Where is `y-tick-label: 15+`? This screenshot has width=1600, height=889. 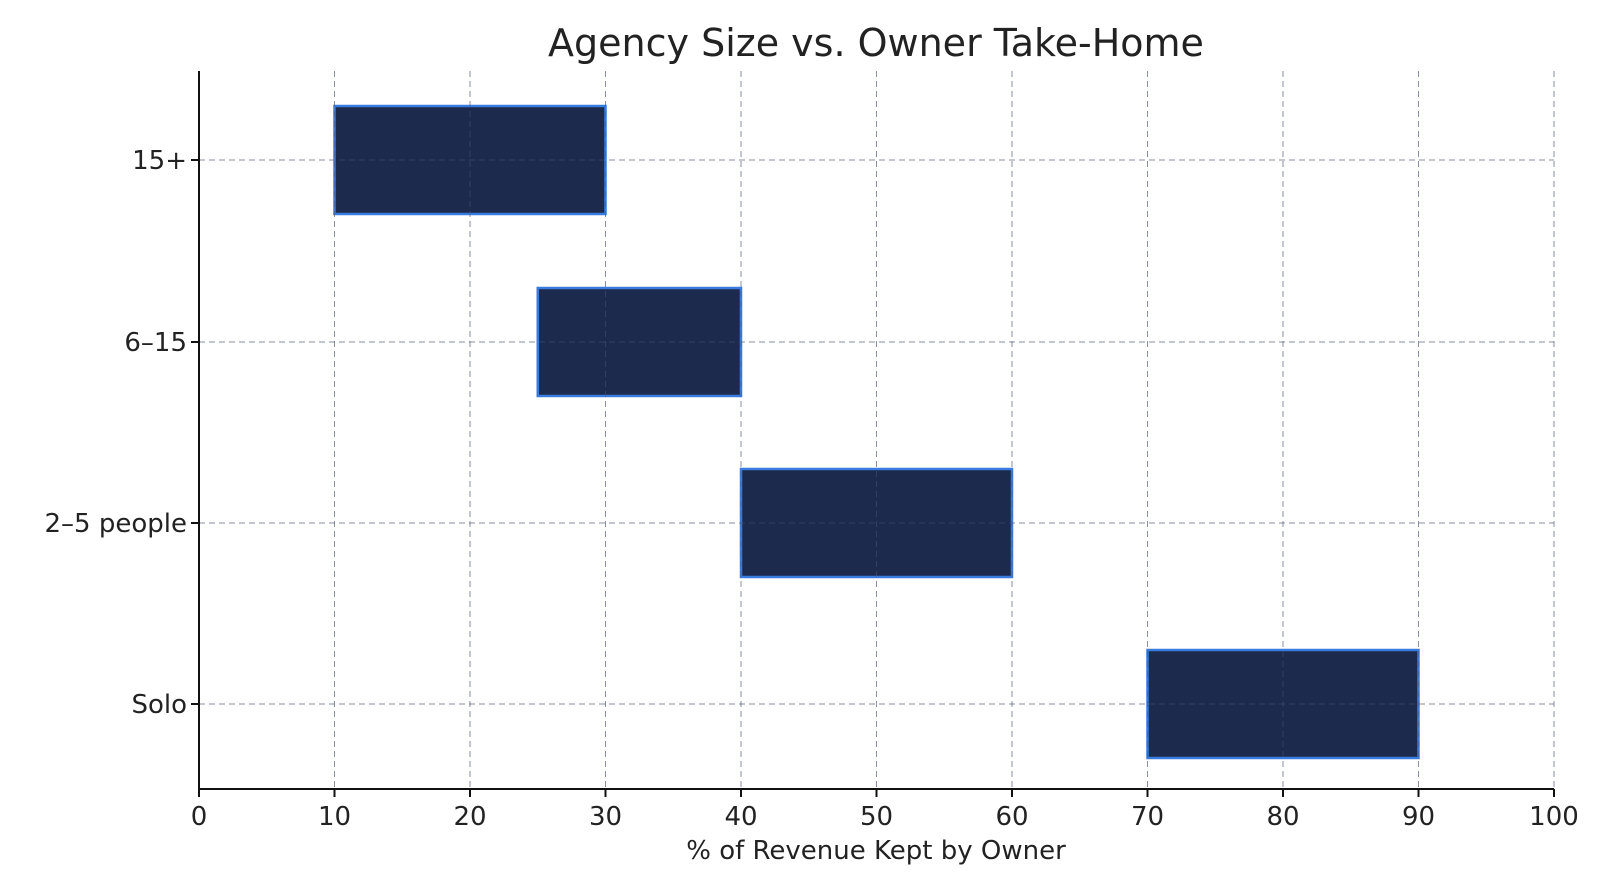
y-tick-label: 15+ is located at coordinates (159, 161).